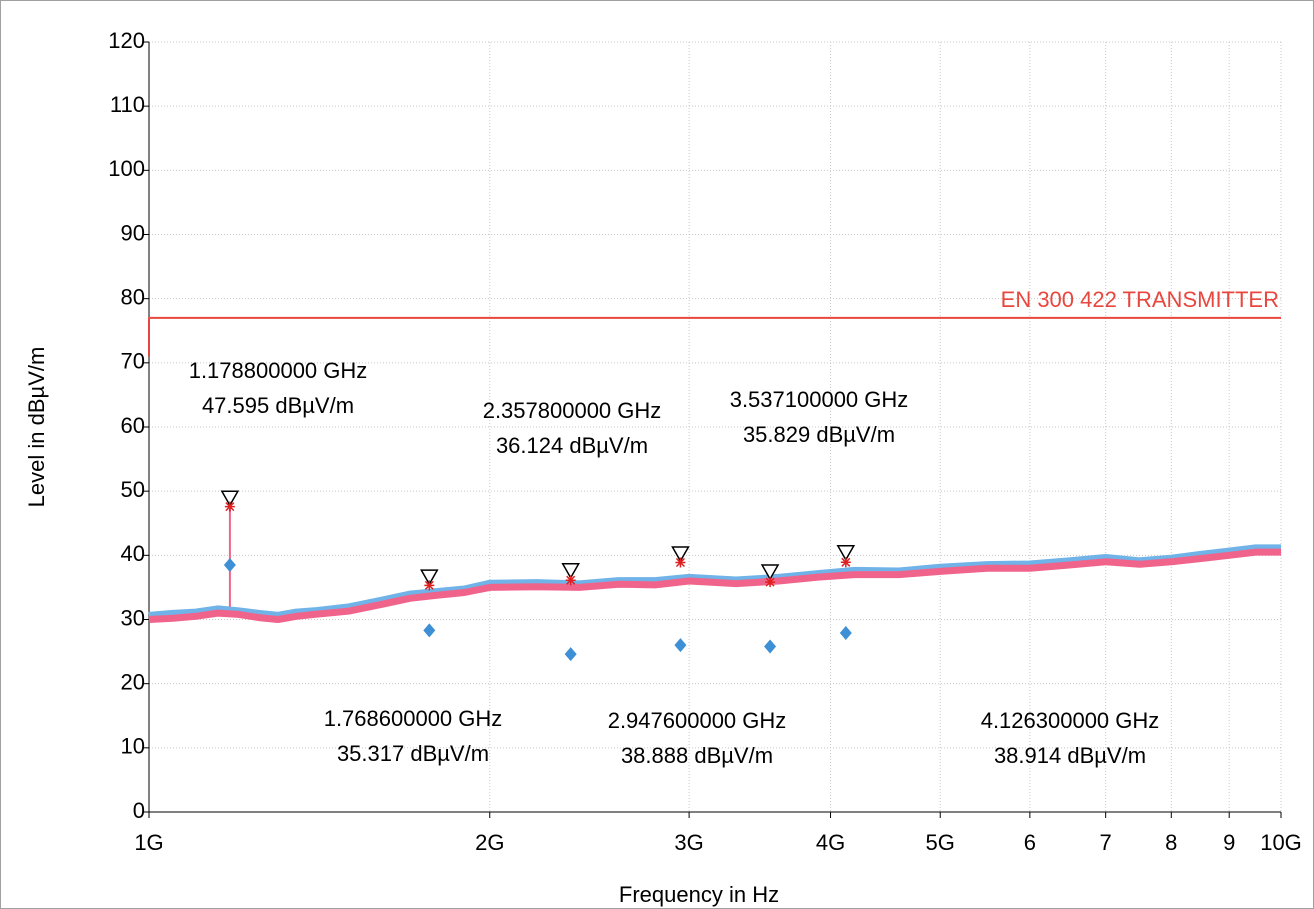 The image size is (1314, 909). Describe the element at coordinates (126, 40) in the screenshot. I see `y-tick-label: 120` at that location.